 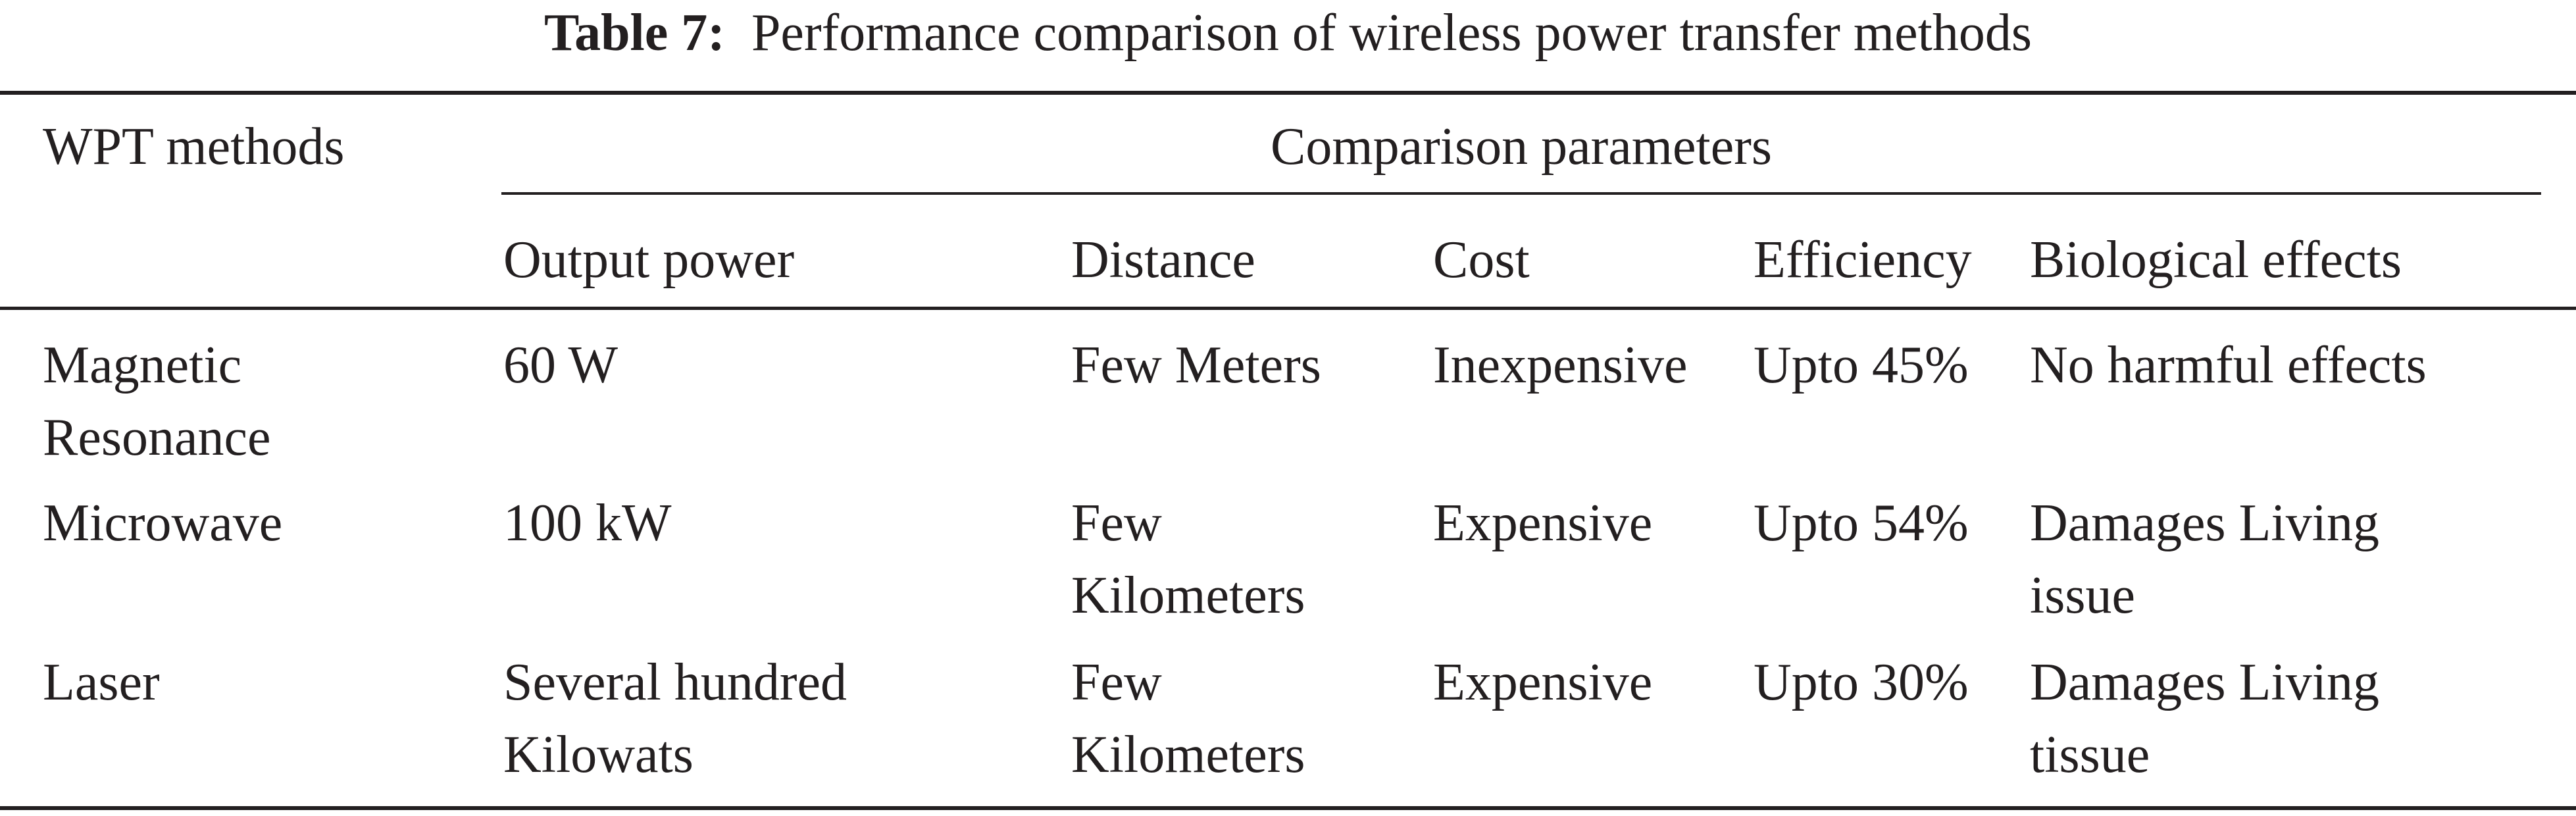 I want to click on table-row-2-output-power: 100 kW, so click(x=587, y=523).